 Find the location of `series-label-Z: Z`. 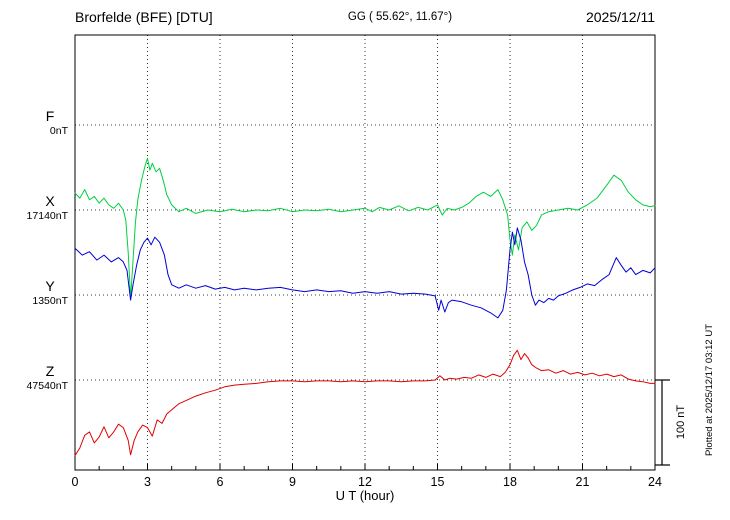

series-label-Z: Z is located at coordinates (50, 371).